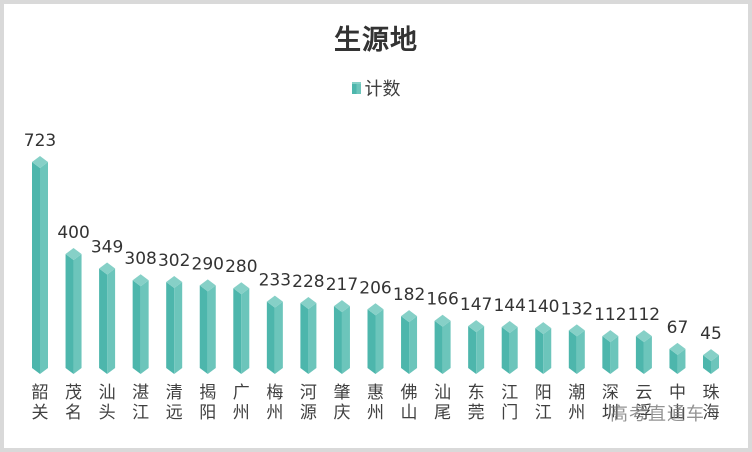 This screenshot has height=452, width=752. I want to click on chart-legend: 计数, so click(376, 88).